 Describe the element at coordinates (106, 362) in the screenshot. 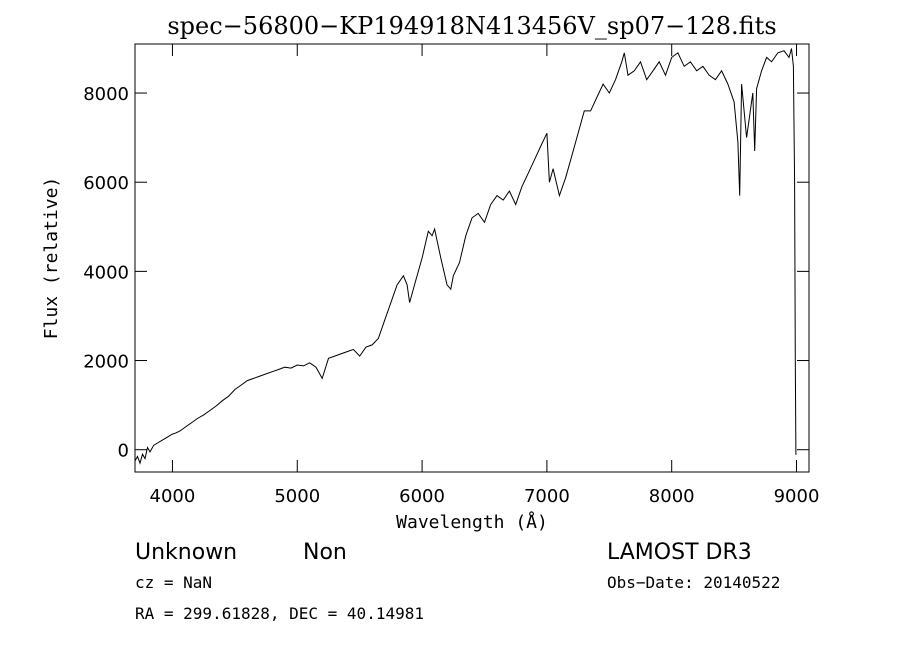

I see `y-tick-label: 2000` at that location.